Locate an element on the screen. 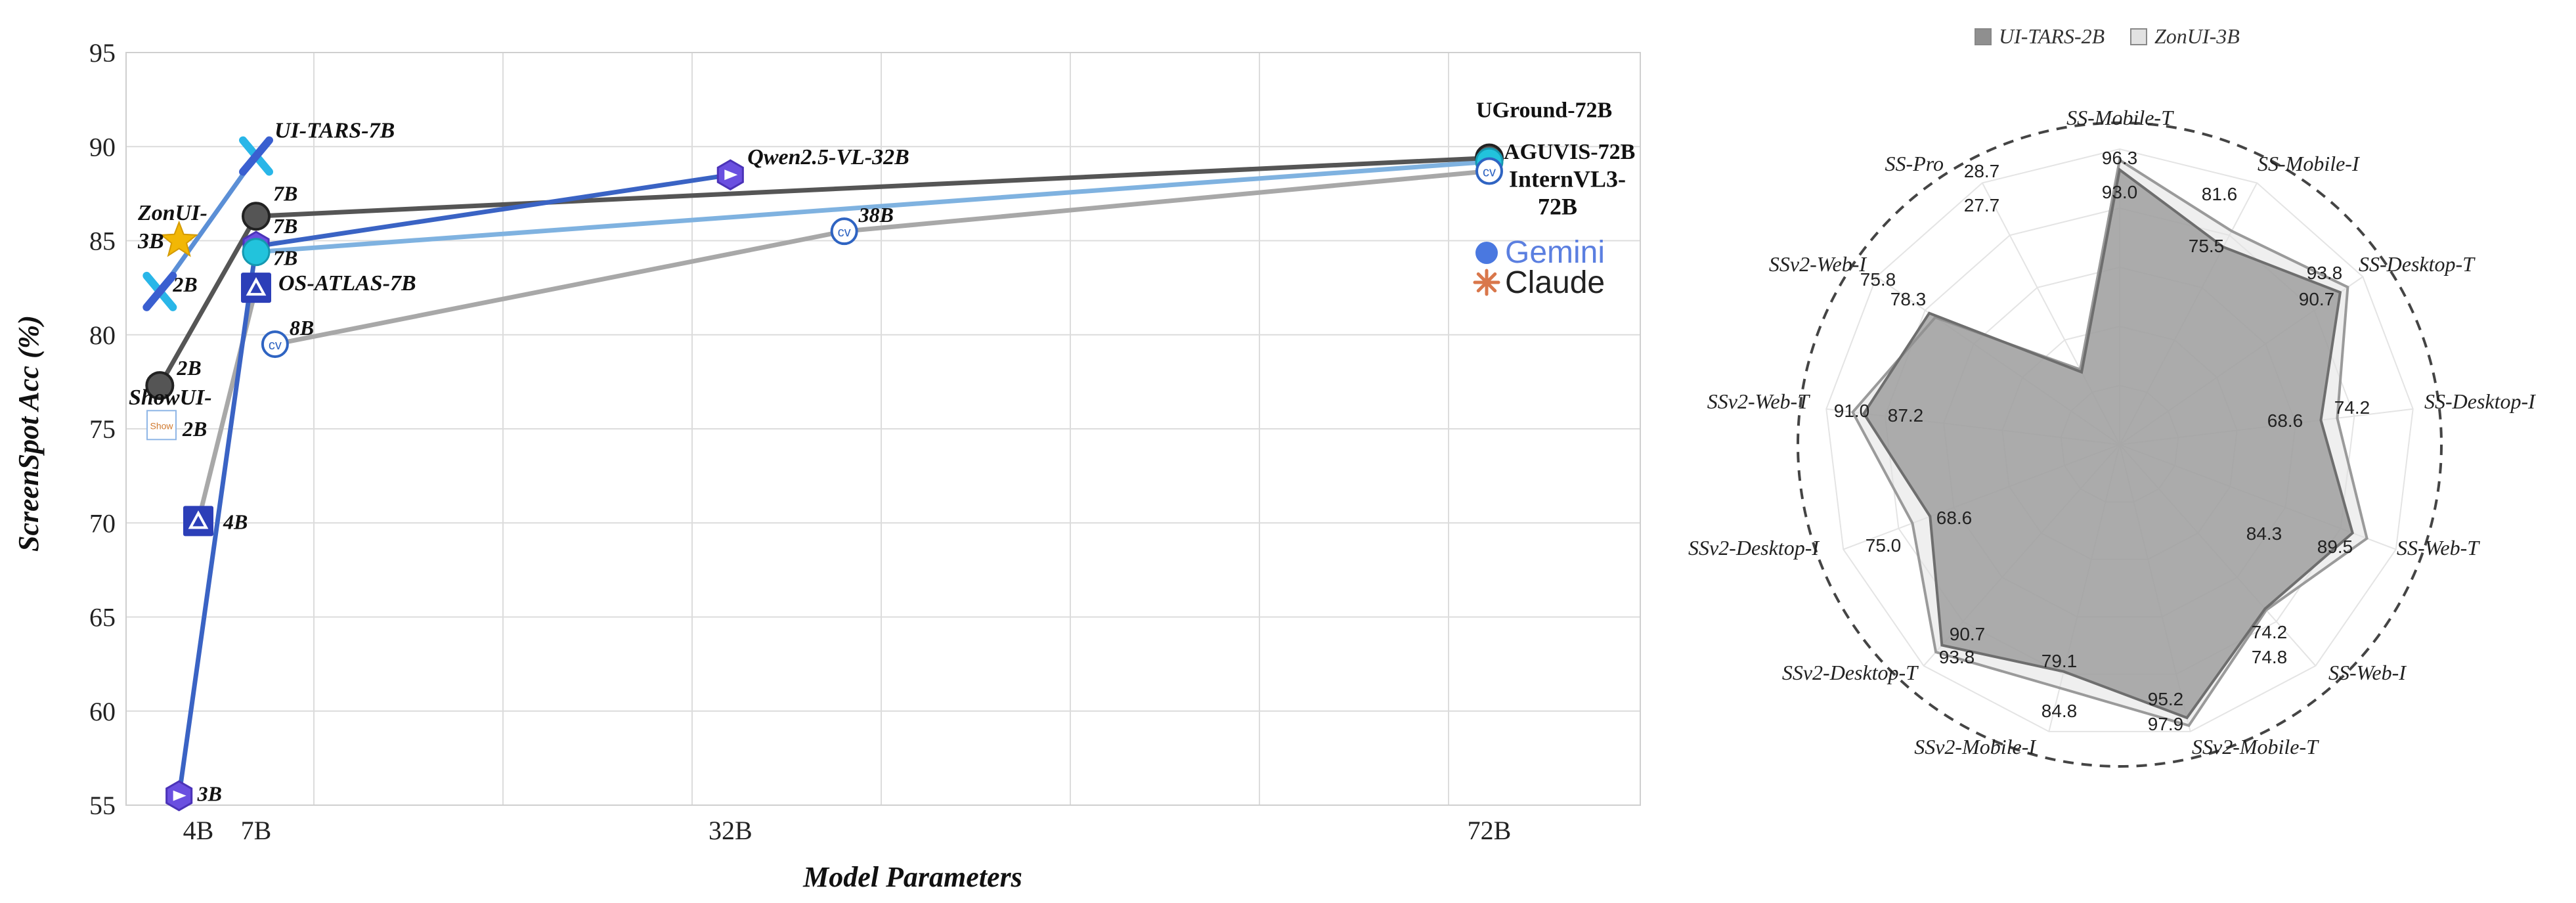 The height and width of the screenshot is (903, 2576). radar-axis-label: SS-Mobile-I is located at coordinates (2309, 163).